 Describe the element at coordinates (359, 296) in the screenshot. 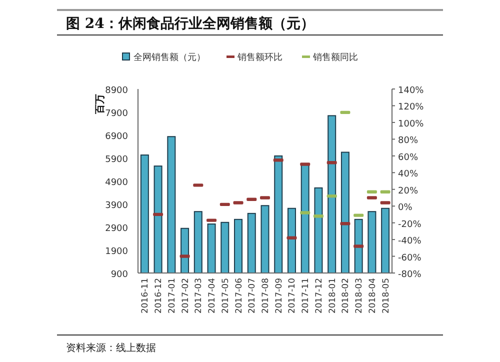

I see `x-tick-label: 2018-03` at that location.